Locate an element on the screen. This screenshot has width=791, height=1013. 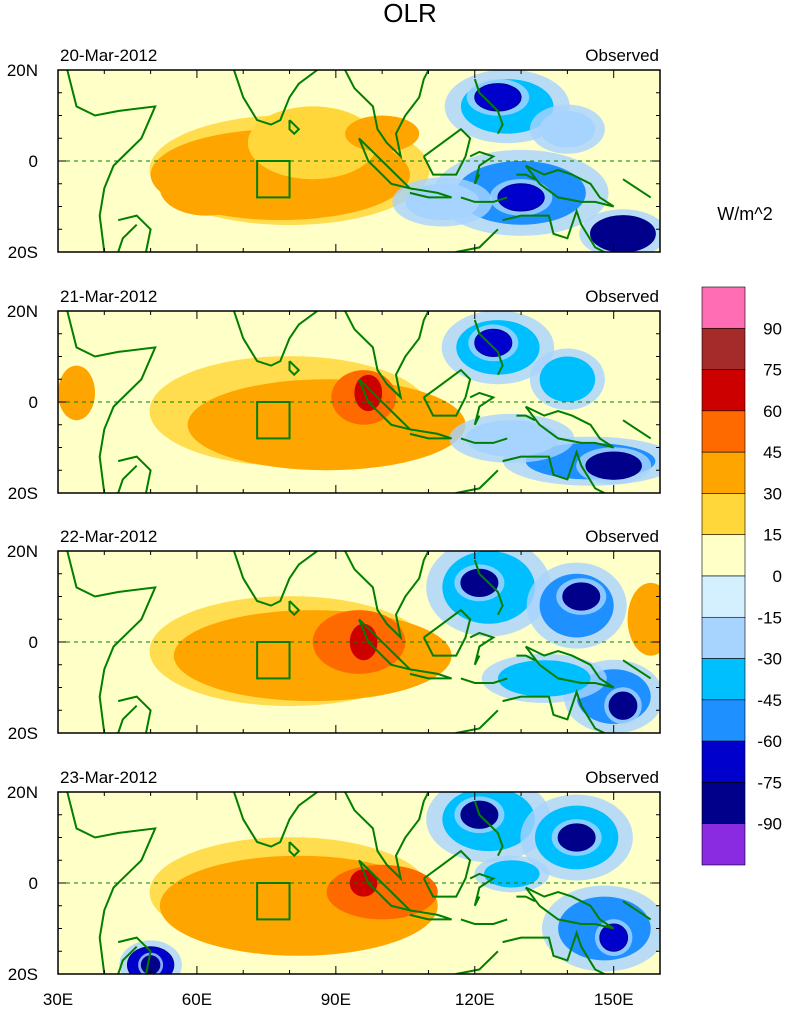
colorbar-label: -15 is located at coordinates (769, 617).